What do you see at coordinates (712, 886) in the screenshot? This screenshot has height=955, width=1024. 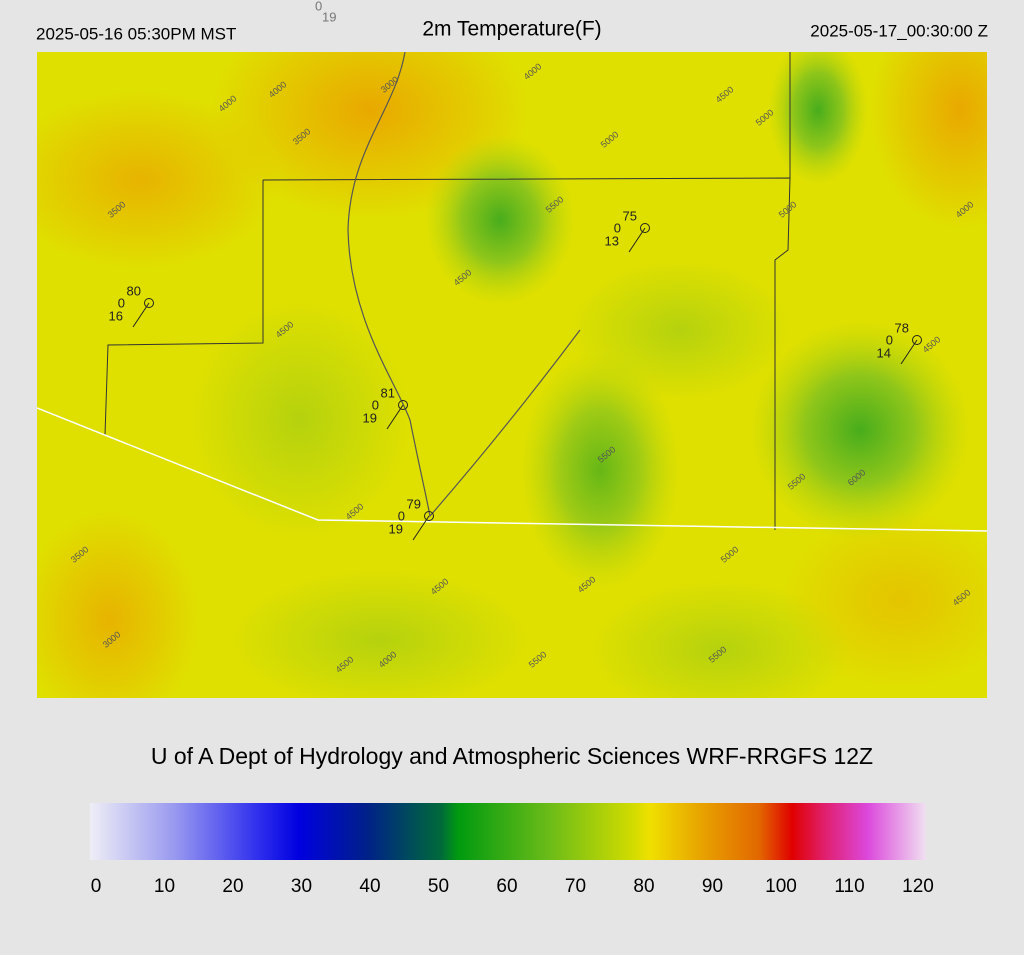 I see `colorbar-label: 90` at bounding box center [712, 886].